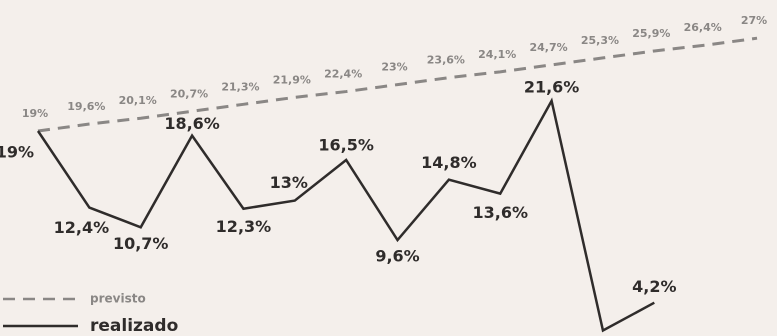 This screenshot has width=777, height=336. Describe the element at coordinates (82, 227) in the screenshot. I see `value-label: 12,4%` at that location.